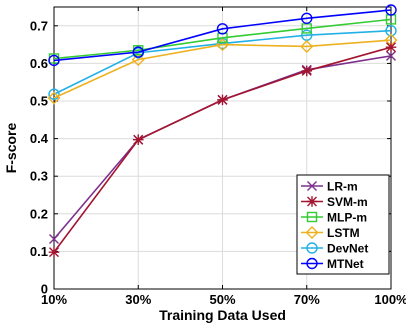 The image size is (406, 324). Describe the element at coordinates (39, 213) in the screenshot. I see `y-tick-label: 0.2` at that location.